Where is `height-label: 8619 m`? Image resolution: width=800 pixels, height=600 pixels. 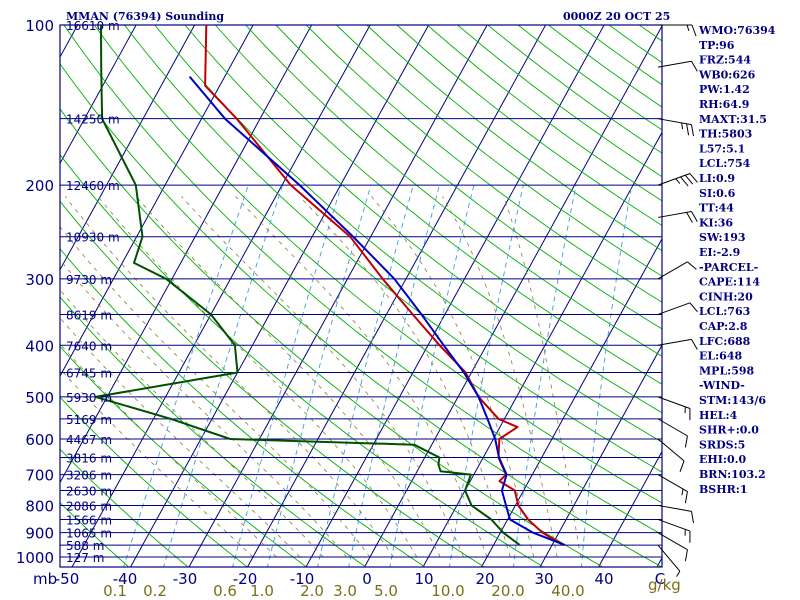
height-label: 8619 m is located at coordinates (89, 315).